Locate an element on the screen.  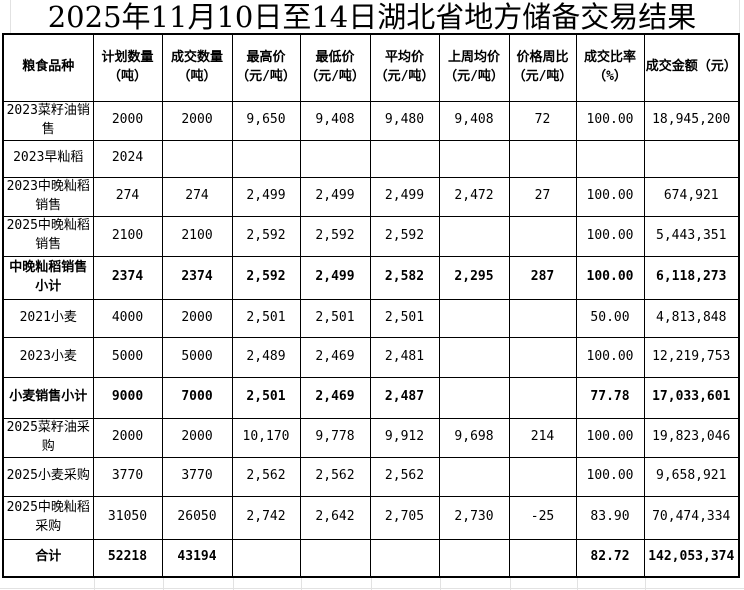
cell: -25 is located at coordinates (542, 517).